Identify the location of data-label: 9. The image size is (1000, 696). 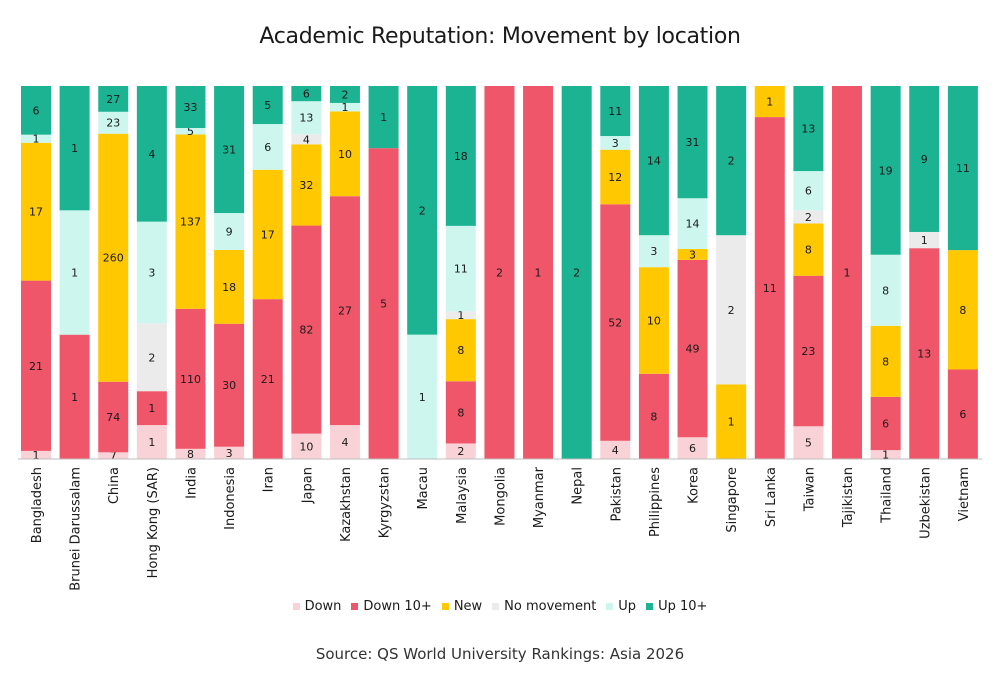
(924, 159).